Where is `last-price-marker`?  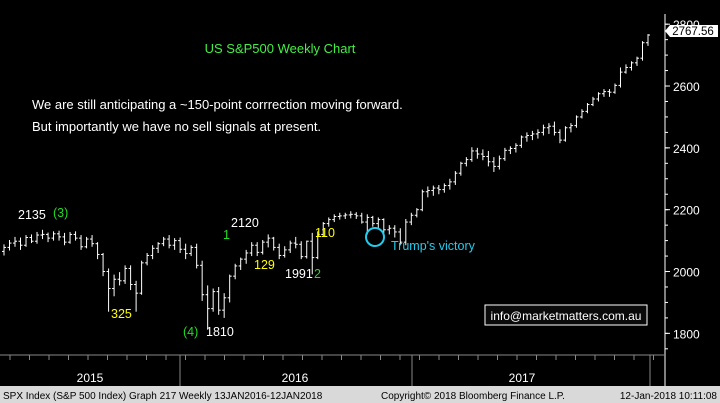 last-price-marker is located at coordinates (691, 31).